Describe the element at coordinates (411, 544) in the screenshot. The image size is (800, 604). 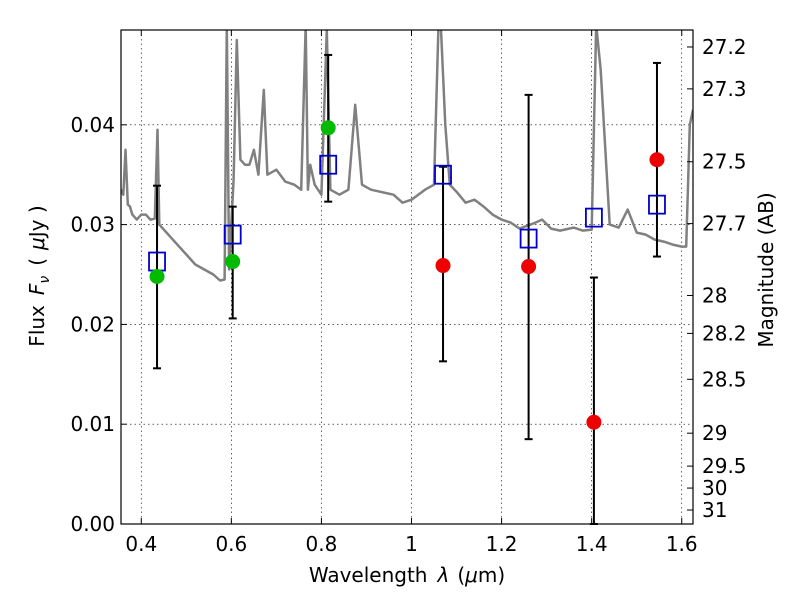
I see `x-tick-label: 1` at that location.